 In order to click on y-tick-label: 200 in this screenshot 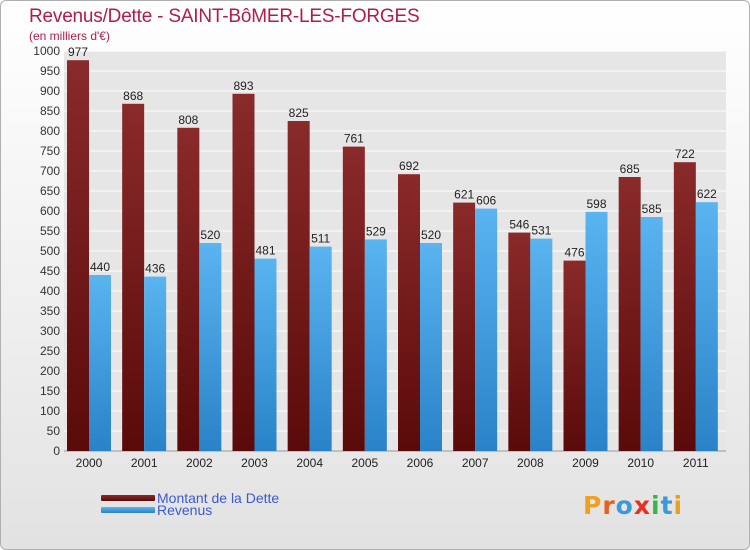, I will do `click(50, 371)`.